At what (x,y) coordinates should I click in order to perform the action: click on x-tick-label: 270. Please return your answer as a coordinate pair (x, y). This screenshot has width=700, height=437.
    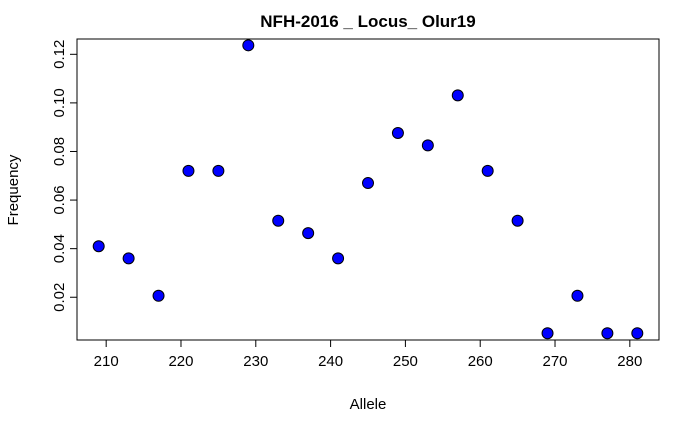
    Looking at the image, I should click on (555, 361).